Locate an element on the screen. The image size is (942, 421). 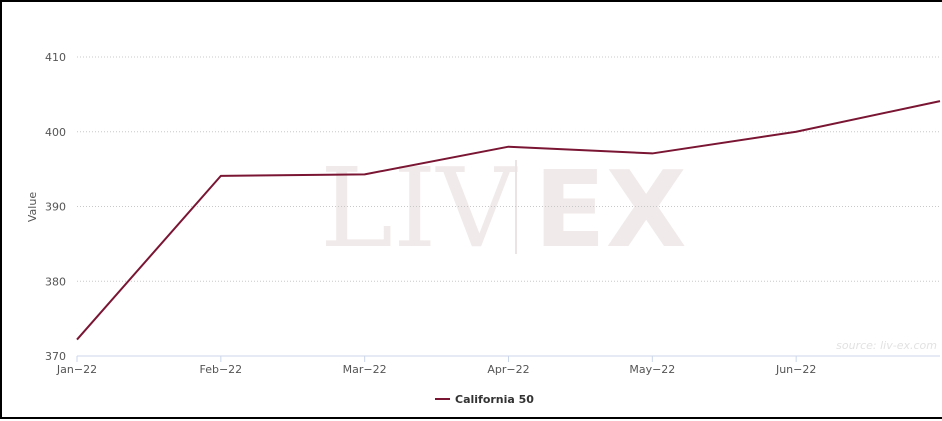
y-tick-label: 370 is located at coordinates (55, 356).